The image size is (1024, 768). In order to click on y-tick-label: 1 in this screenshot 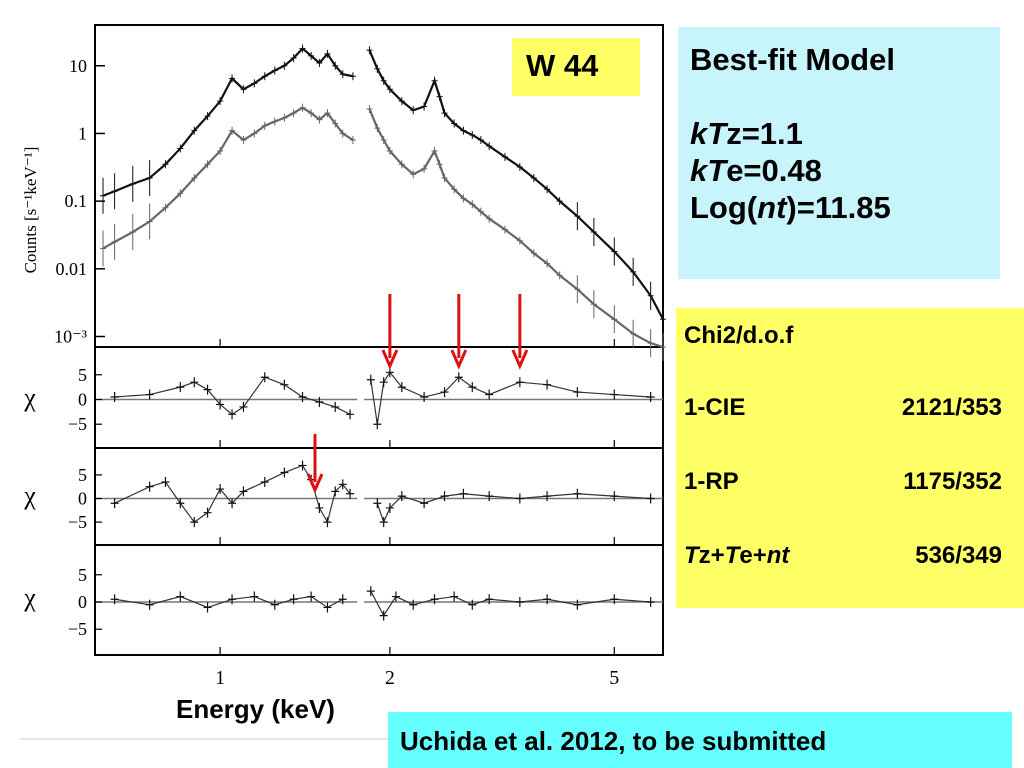, I will do `click(82, 133)`.